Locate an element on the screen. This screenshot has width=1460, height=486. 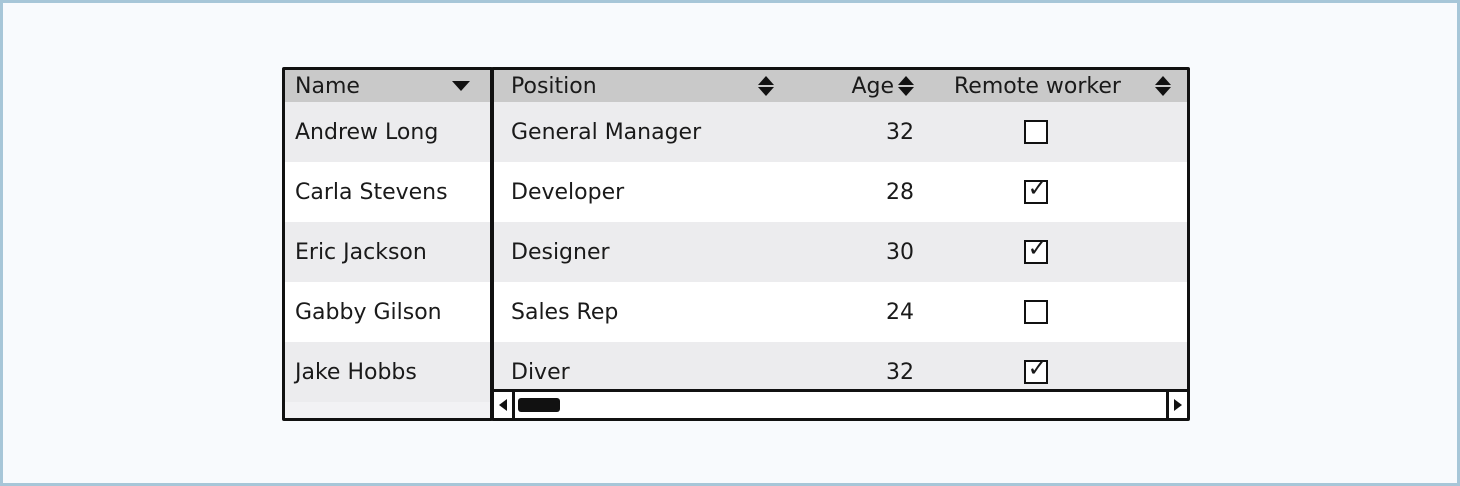
name-header-label: Name is located at coordinates (327, 86).